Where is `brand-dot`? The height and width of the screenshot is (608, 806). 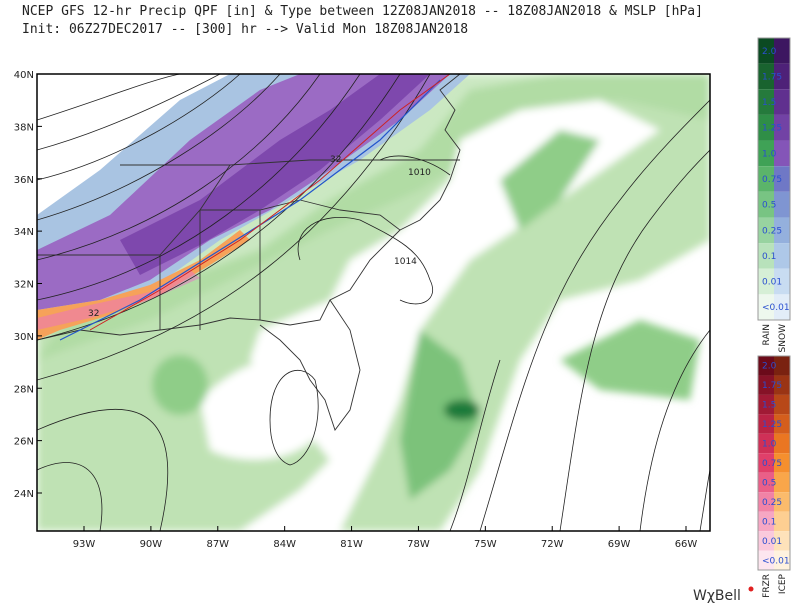 brand-dot is located at coordinates (751, 589).